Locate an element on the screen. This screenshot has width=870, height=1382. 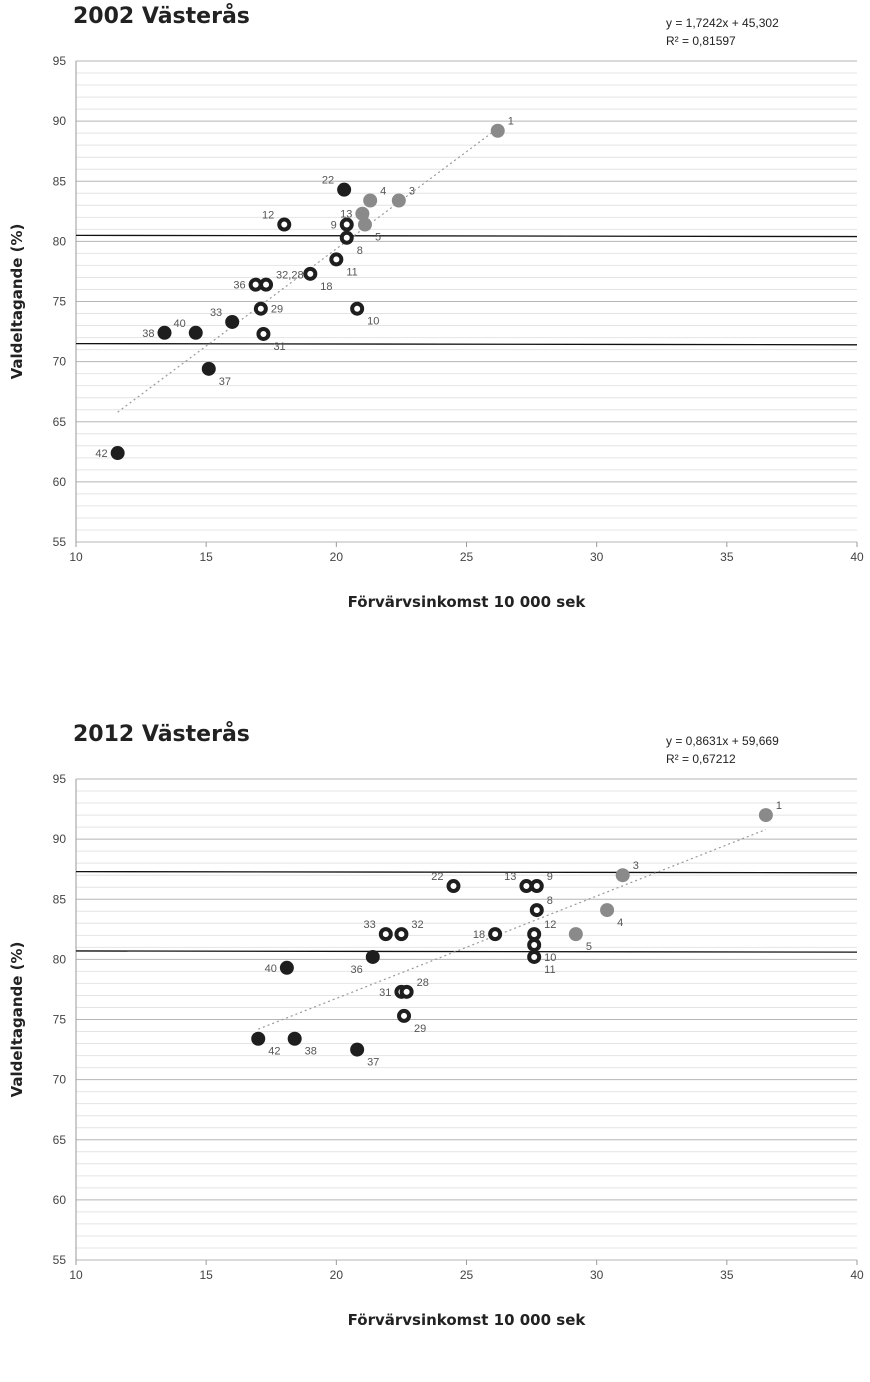
y-tick-label: 95 is located at coordinates (60, 779).